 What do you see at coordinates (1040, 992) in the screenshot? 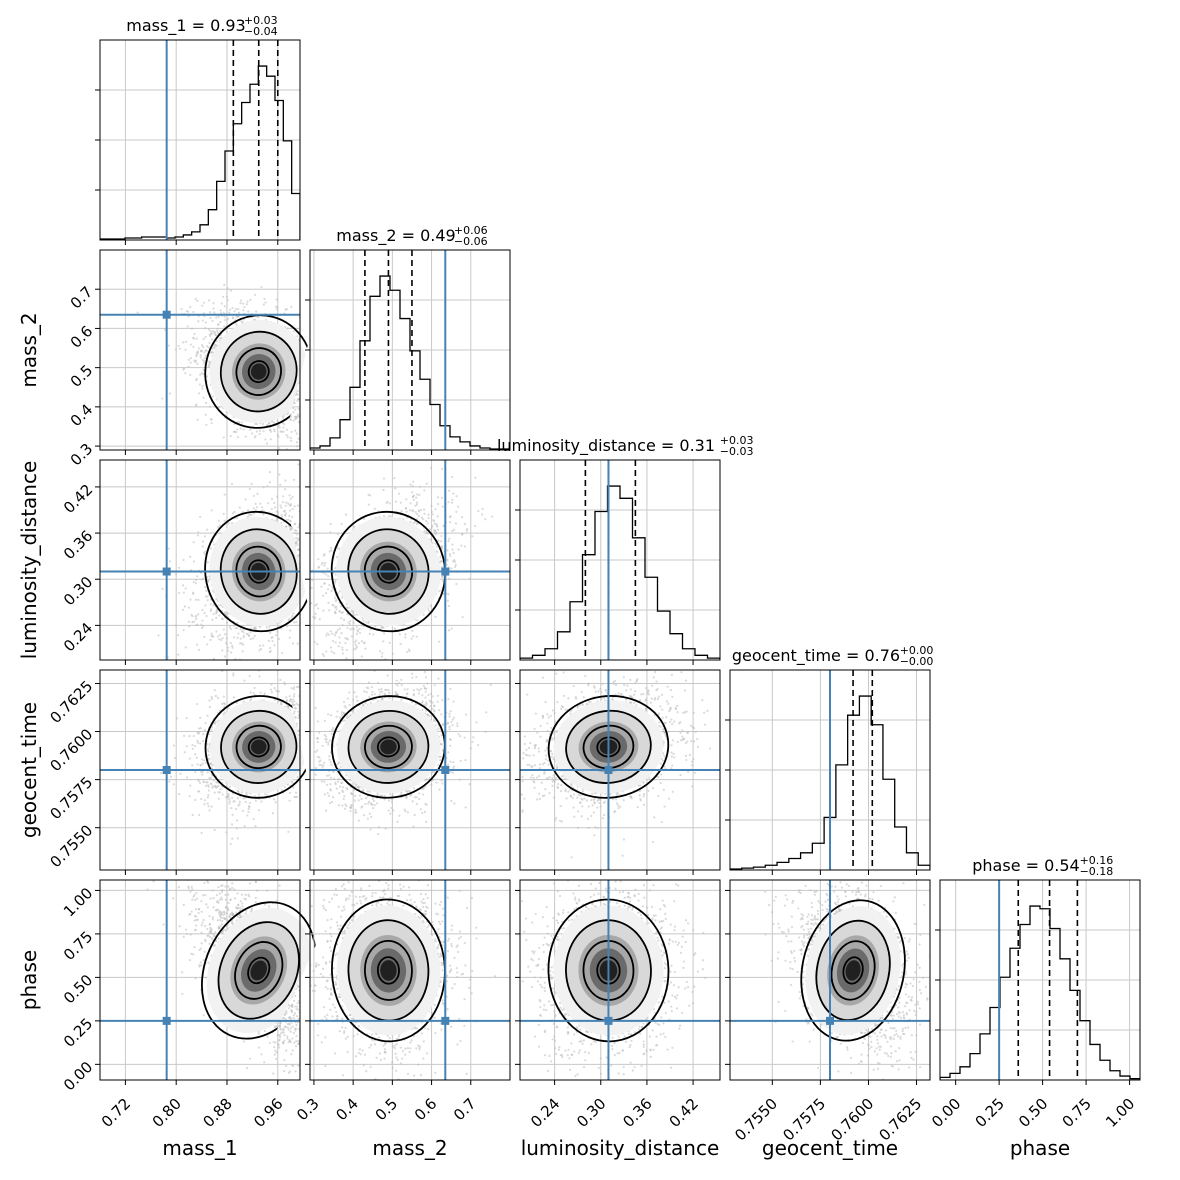
I see `hist-step-phase` at bounding box center [1040, 992].